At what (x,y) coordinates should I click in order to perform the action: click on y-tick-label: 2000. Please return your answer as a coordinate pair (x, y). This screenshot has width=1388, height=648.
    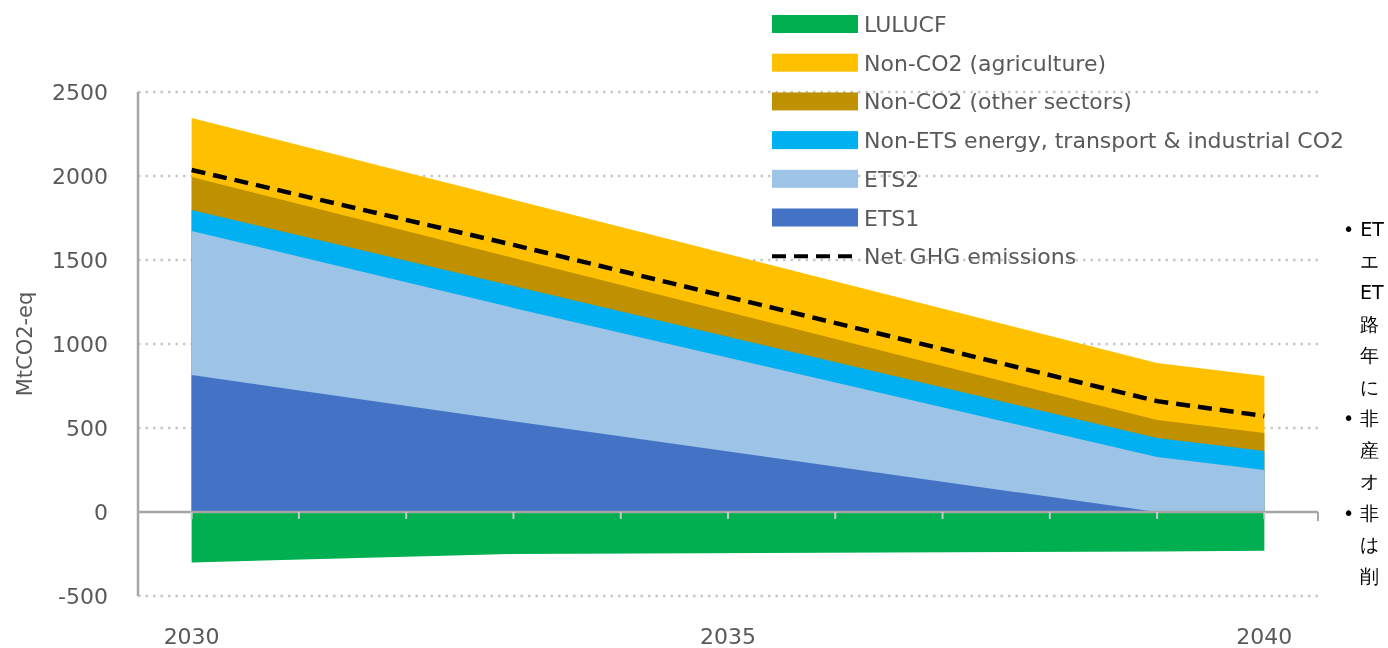
    Looking at the image, I should click on (80, 176).